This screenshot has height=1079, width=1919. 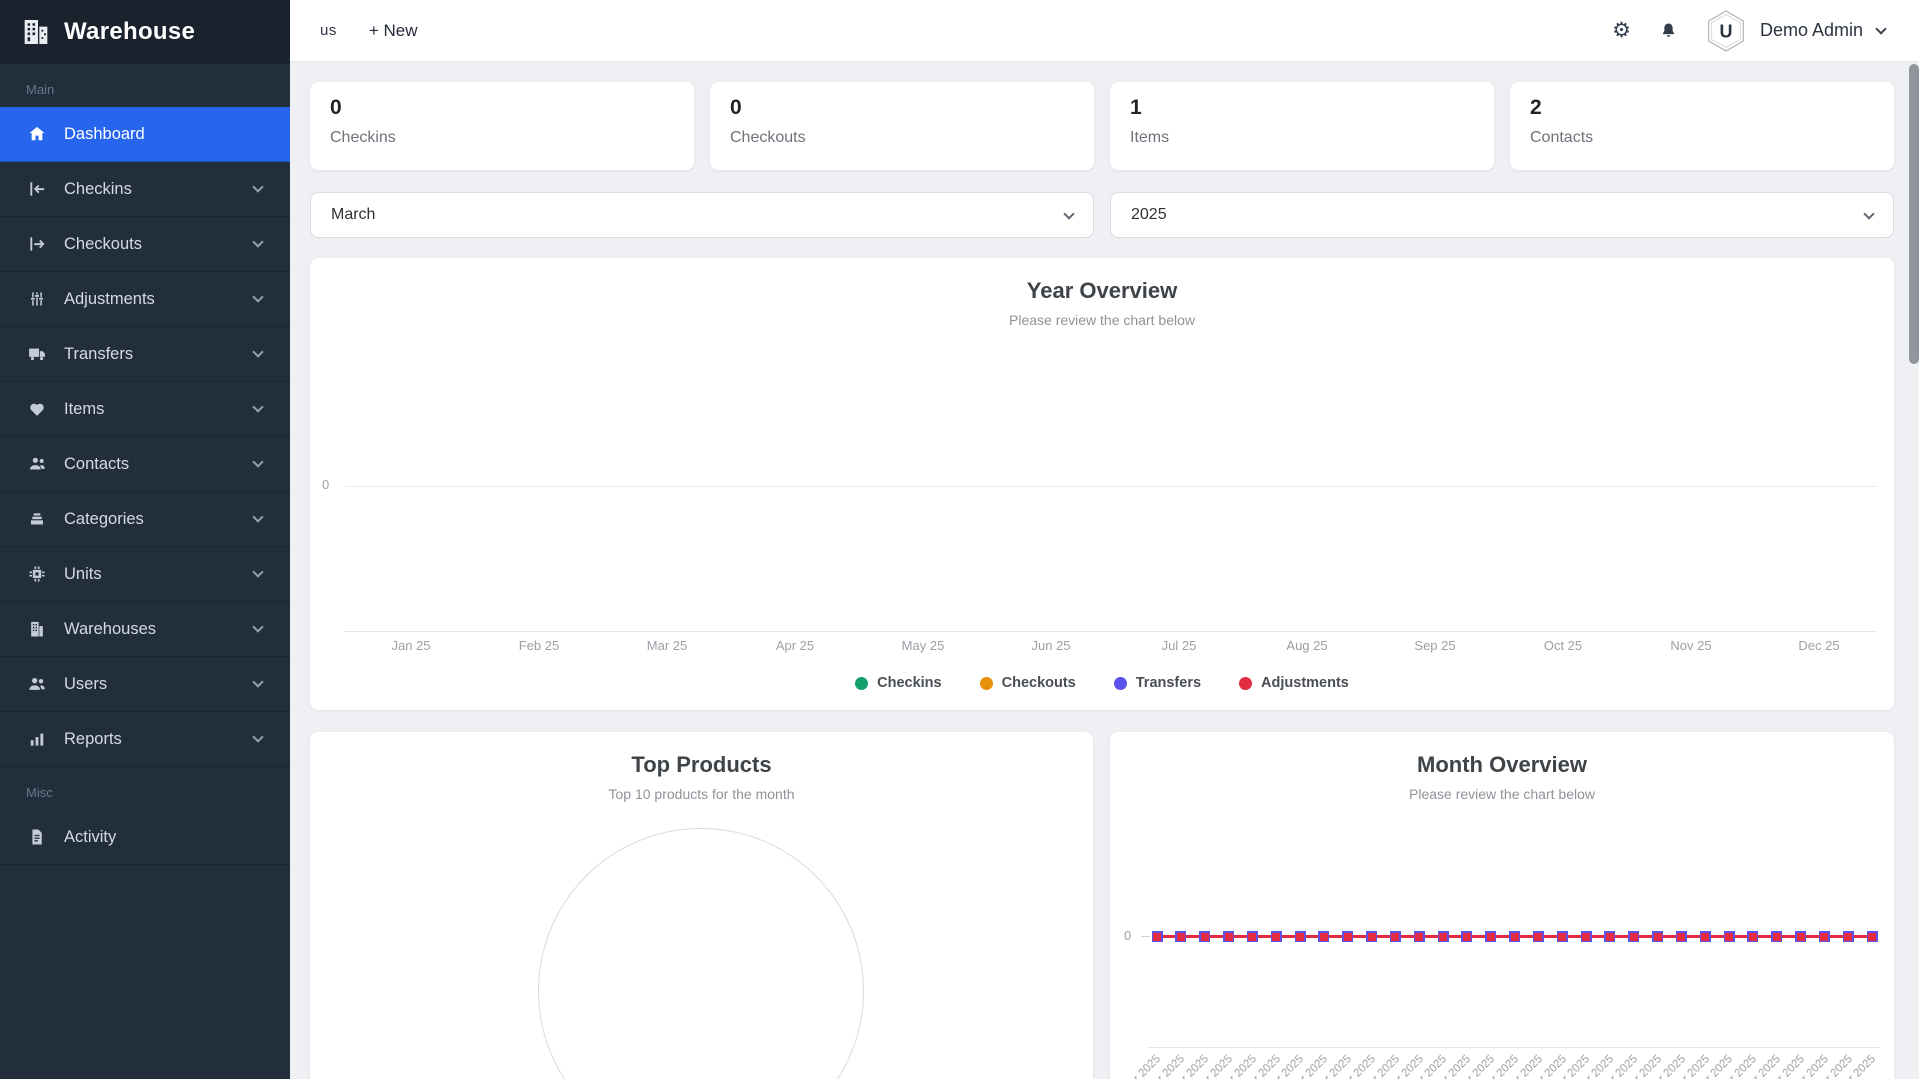 I want to click on sidebar-item-contacts: Contacts, so click(x=145, y=464).